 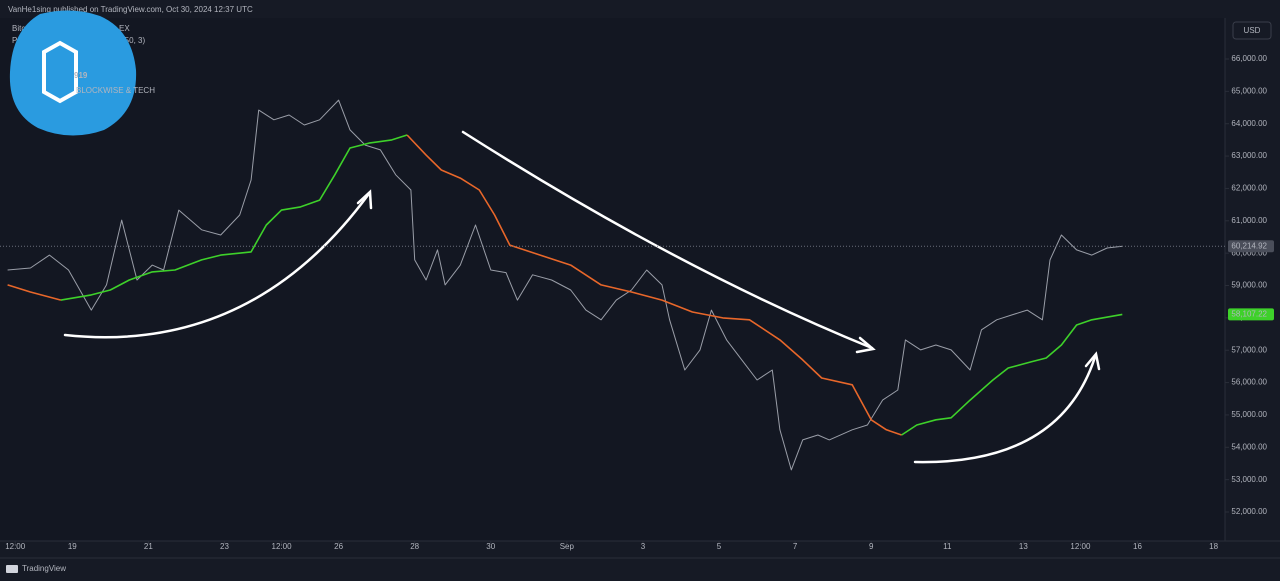 What do you see at coordinates (60, 72) in the screenshot?
I see `logo-hex` at bounding box center [60, 72].